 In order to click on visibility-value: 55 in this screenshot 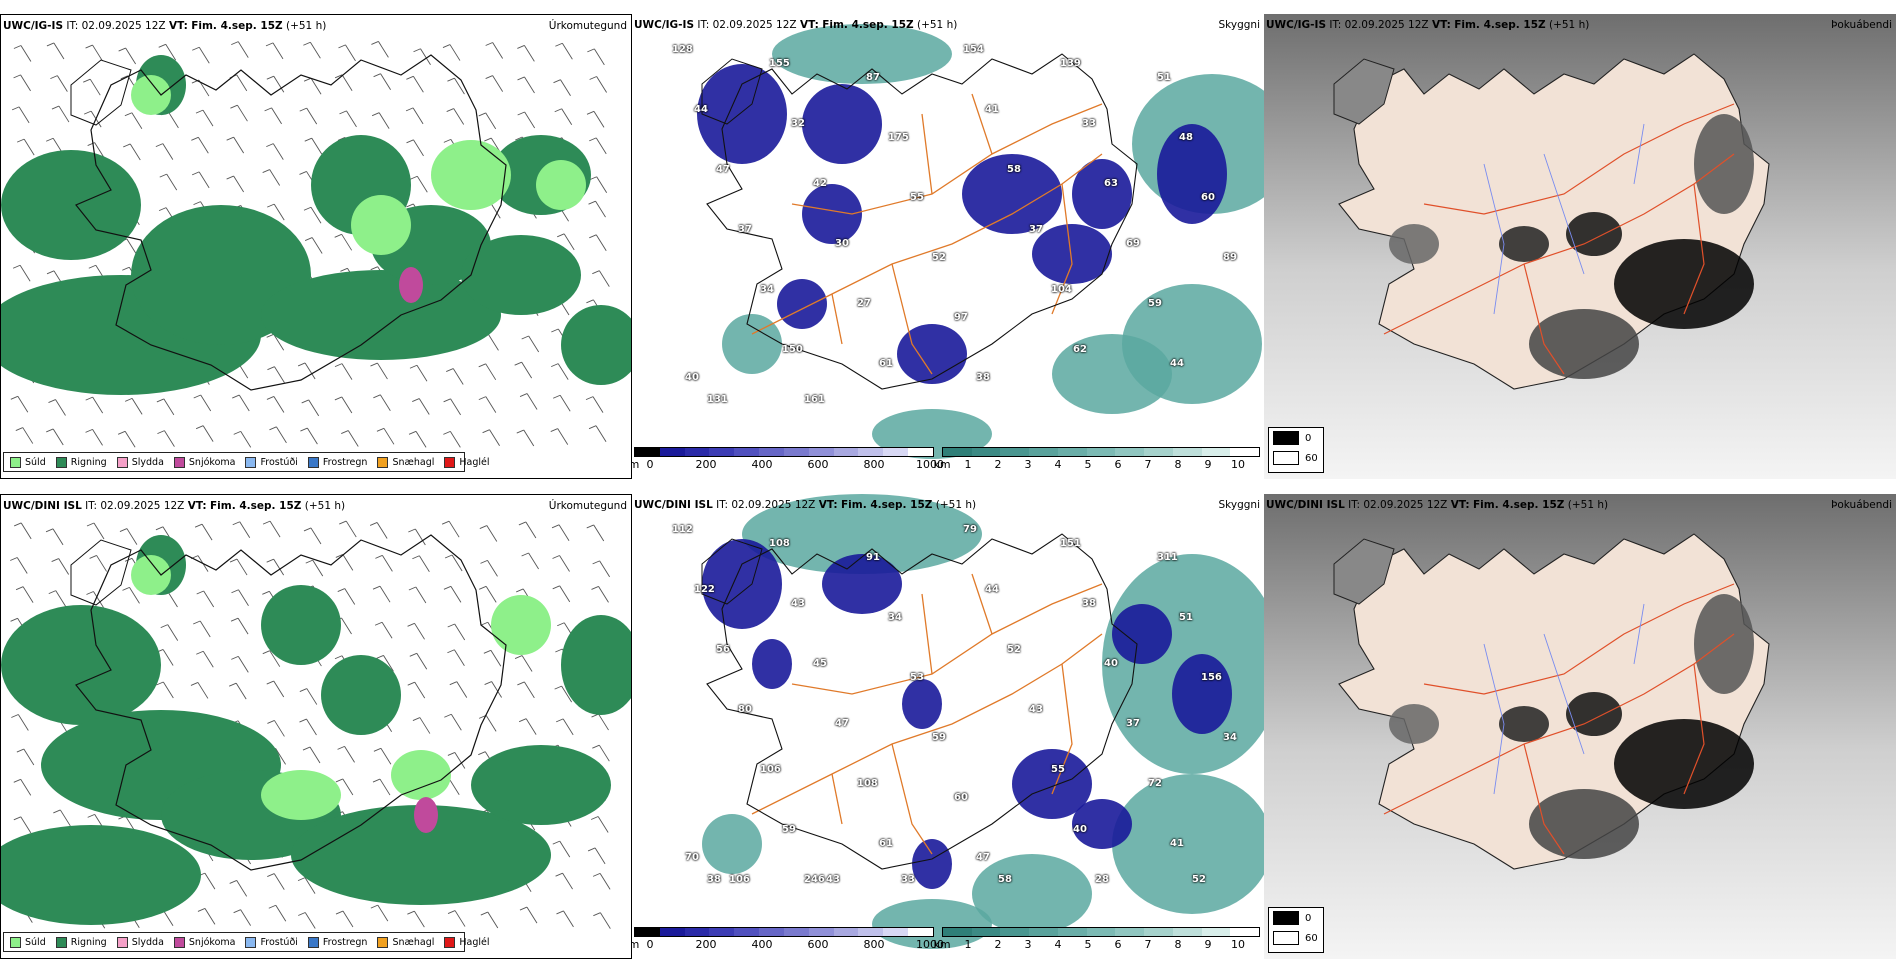, I will do `click(917, 197)`.